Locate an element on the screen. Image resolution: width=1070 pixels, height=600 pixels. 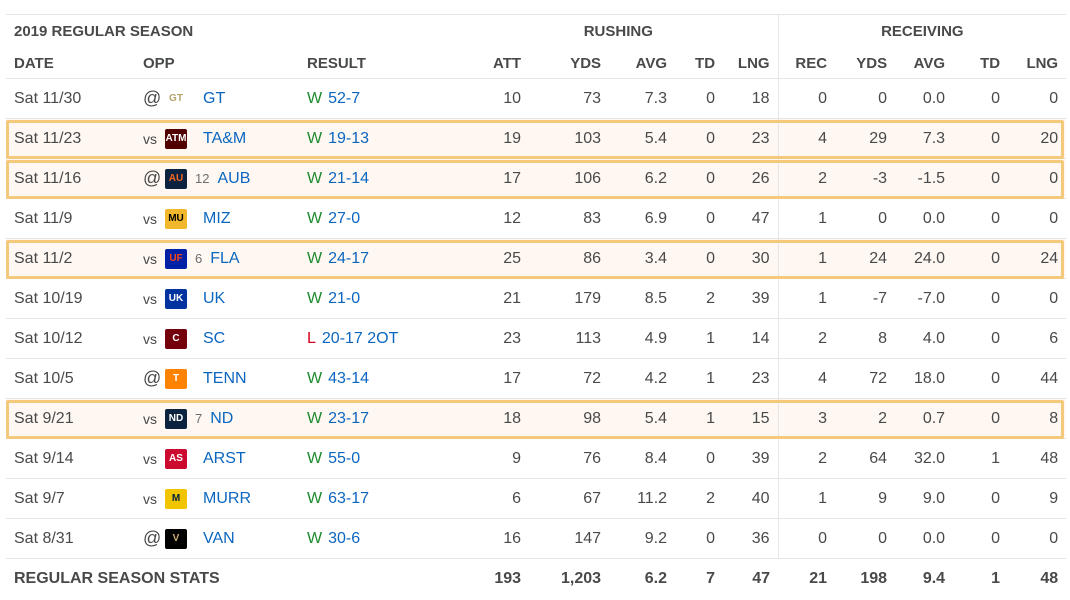
rush-yds: 76 is located at coordinates (569, 458).